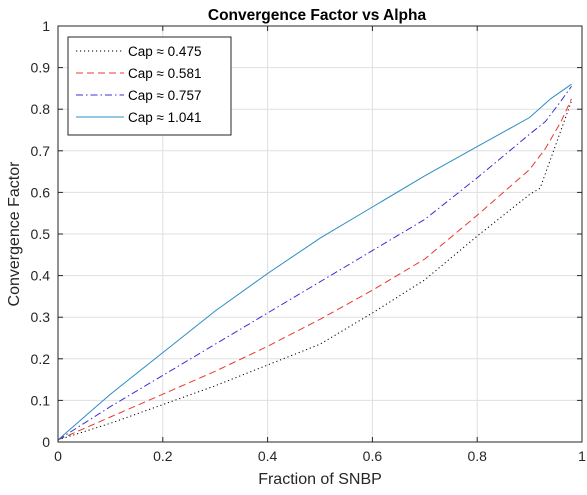 Image resolution: width=587 pixels, height=495 pixels. I want to click on y-tick-label: 1, so click(46, 26).